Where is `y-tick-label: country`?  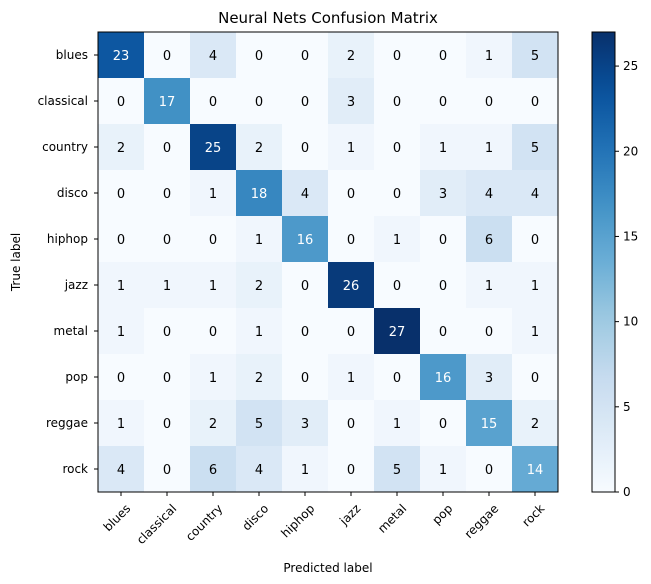 y-tick-label: country is located at coordinates (65, 147).